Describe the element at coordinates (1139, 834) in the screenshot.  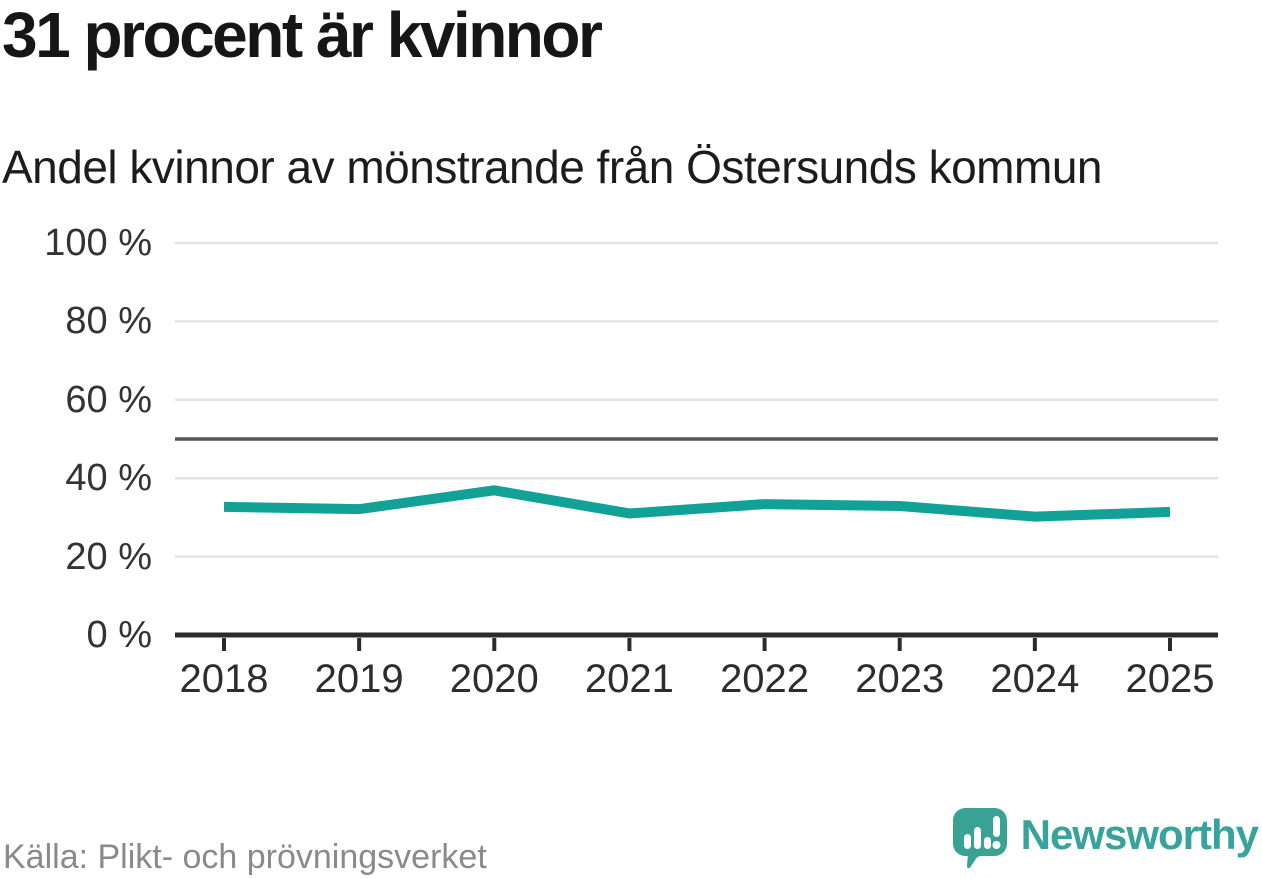
I see `newsworthy-wordmark: Newsworthy` at that location.